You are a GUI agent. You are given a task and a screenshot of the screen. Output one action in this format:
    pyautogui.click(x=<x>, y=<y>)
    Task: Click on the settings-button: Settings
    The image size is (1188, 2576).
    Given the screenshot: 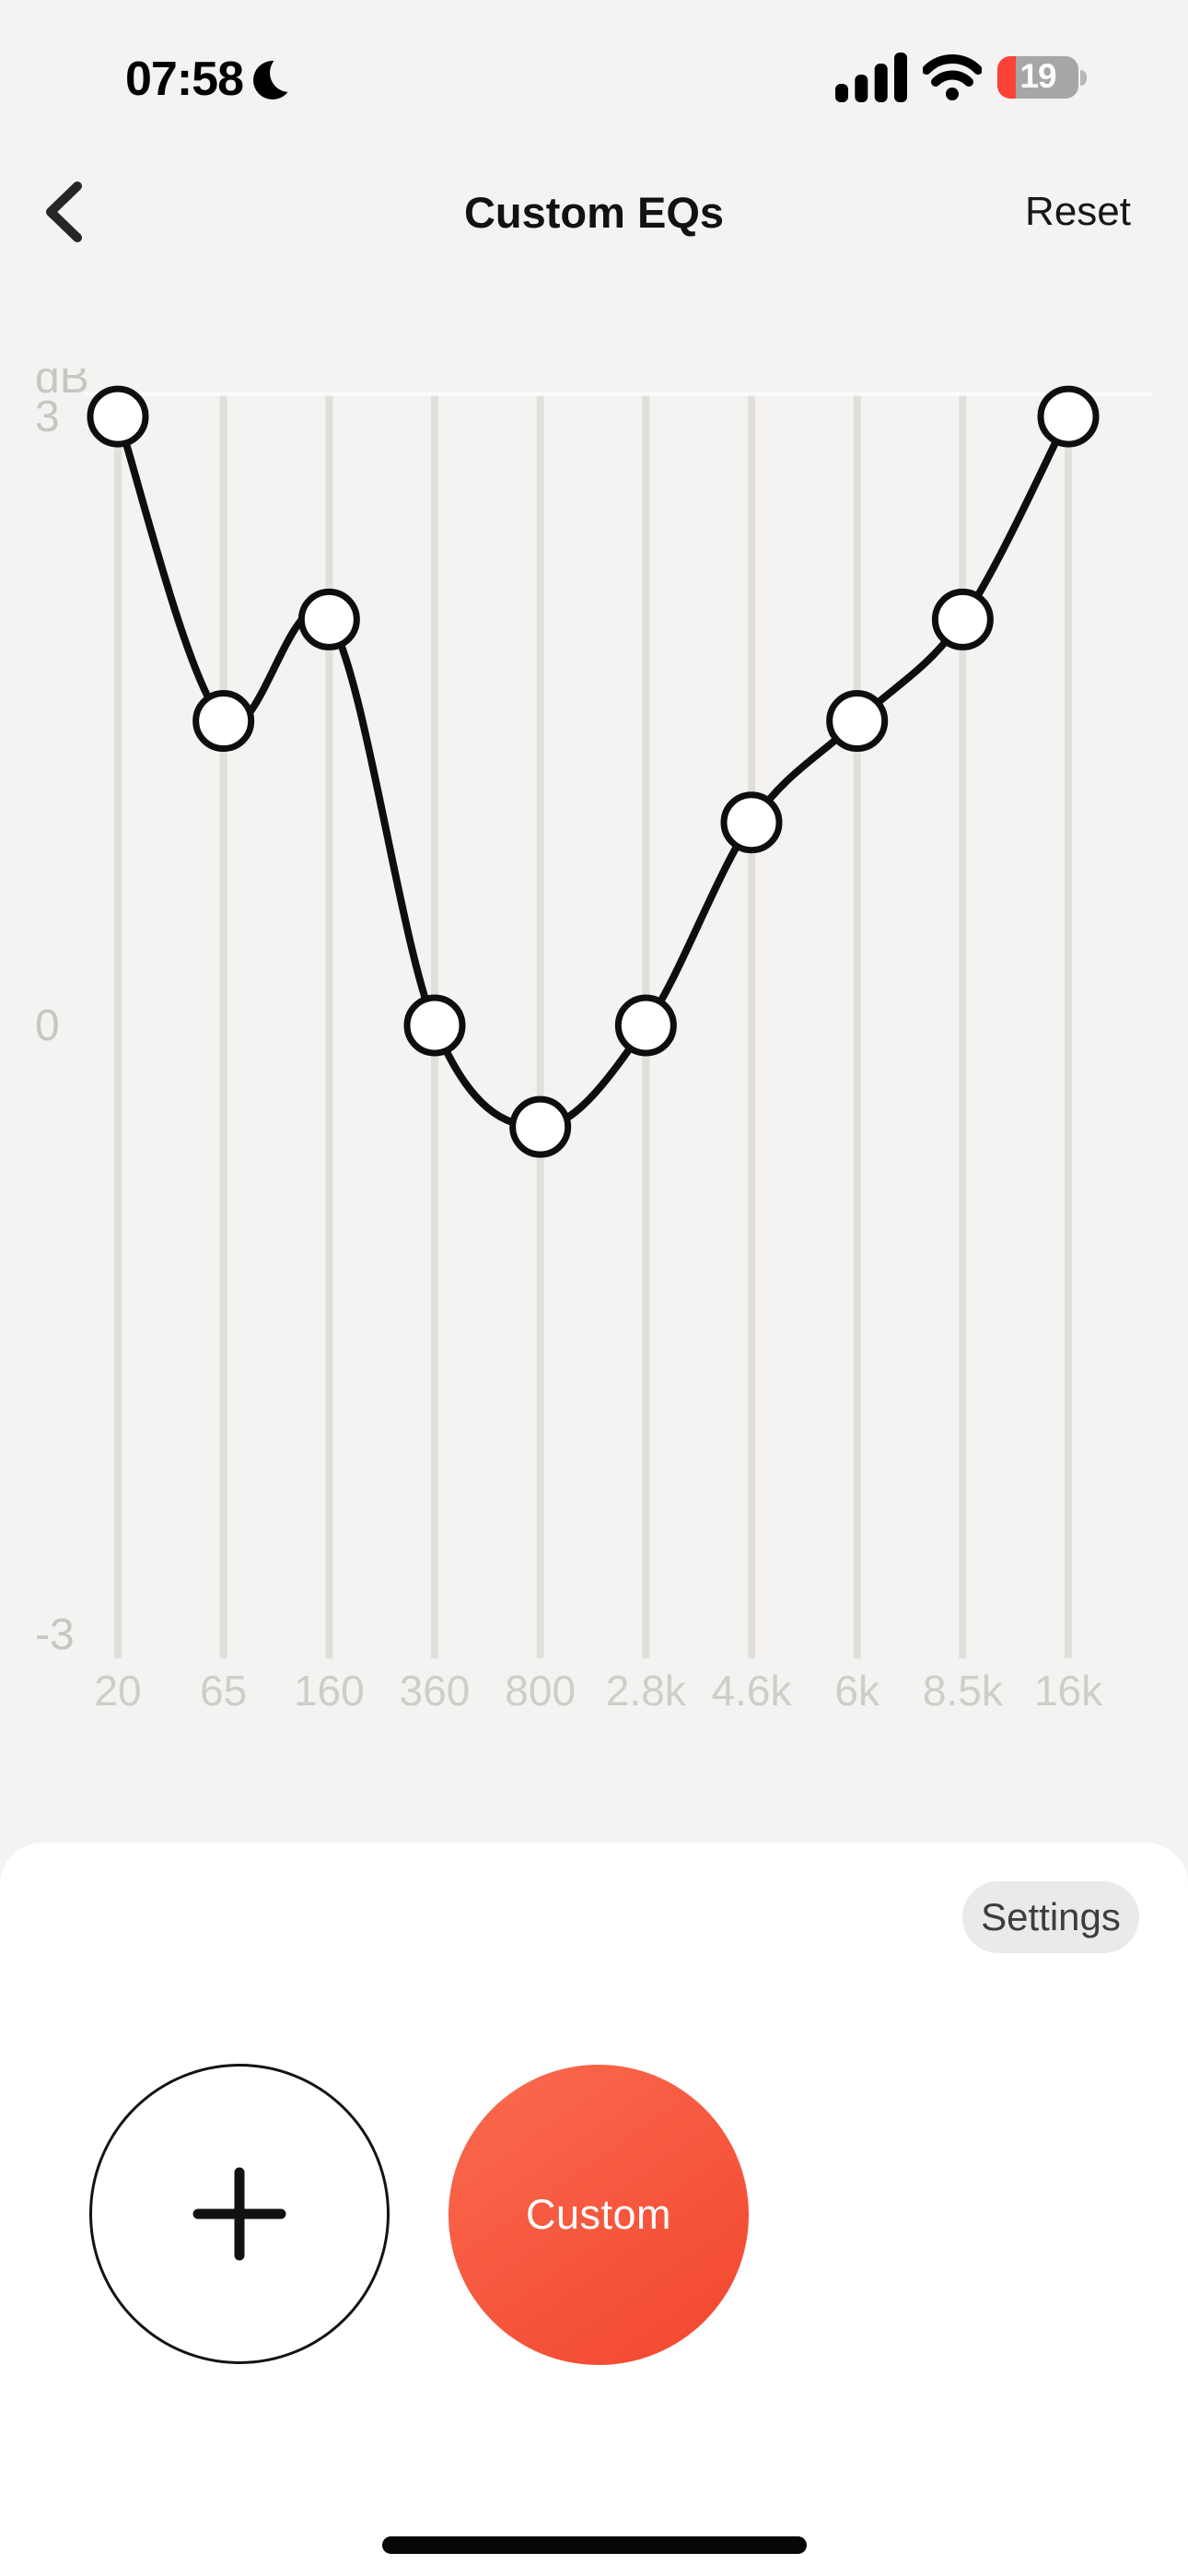 What is the action you would take?
    pyautogui.click(x=1050, y=1917)
    